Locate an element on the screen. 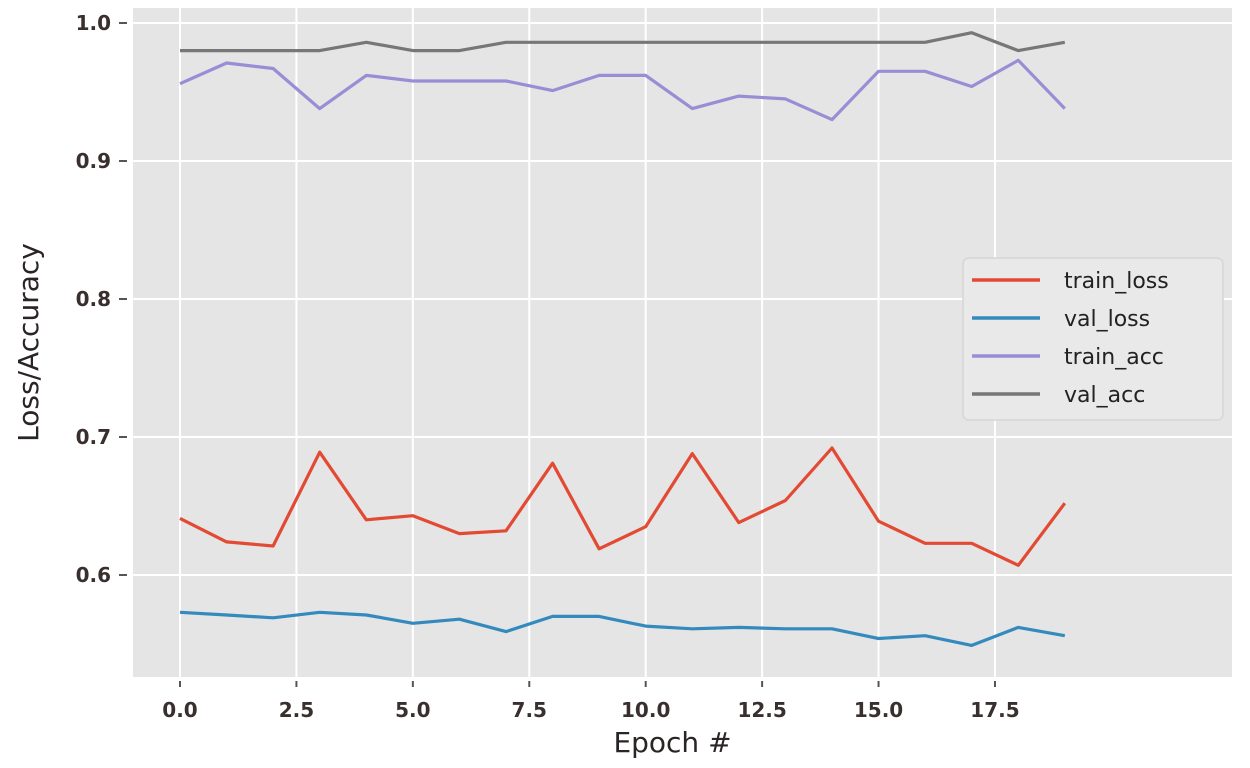  legend-item-train-loss: train_loss is located at coordinates (1070, 281).